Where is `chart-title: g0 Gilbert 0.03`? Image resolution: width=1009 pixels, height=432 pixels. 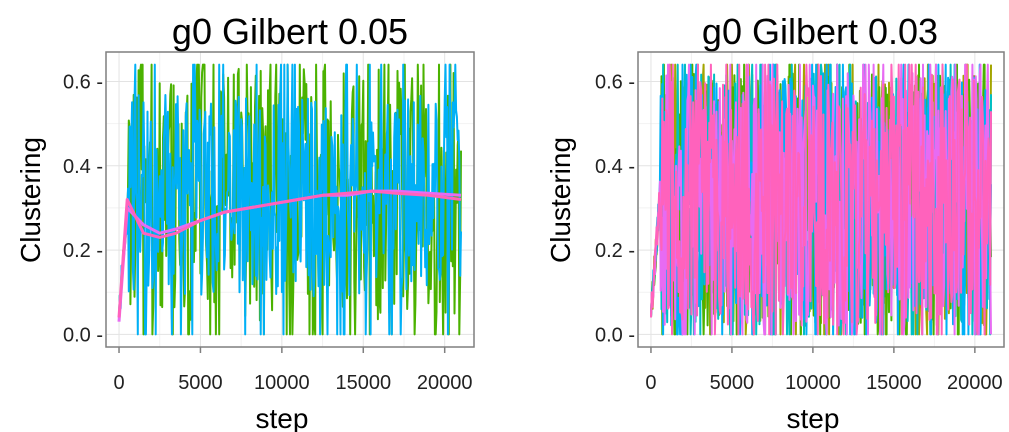
chart-title: g0 Gilbert 0.03 is located at coordinates (820, 31).